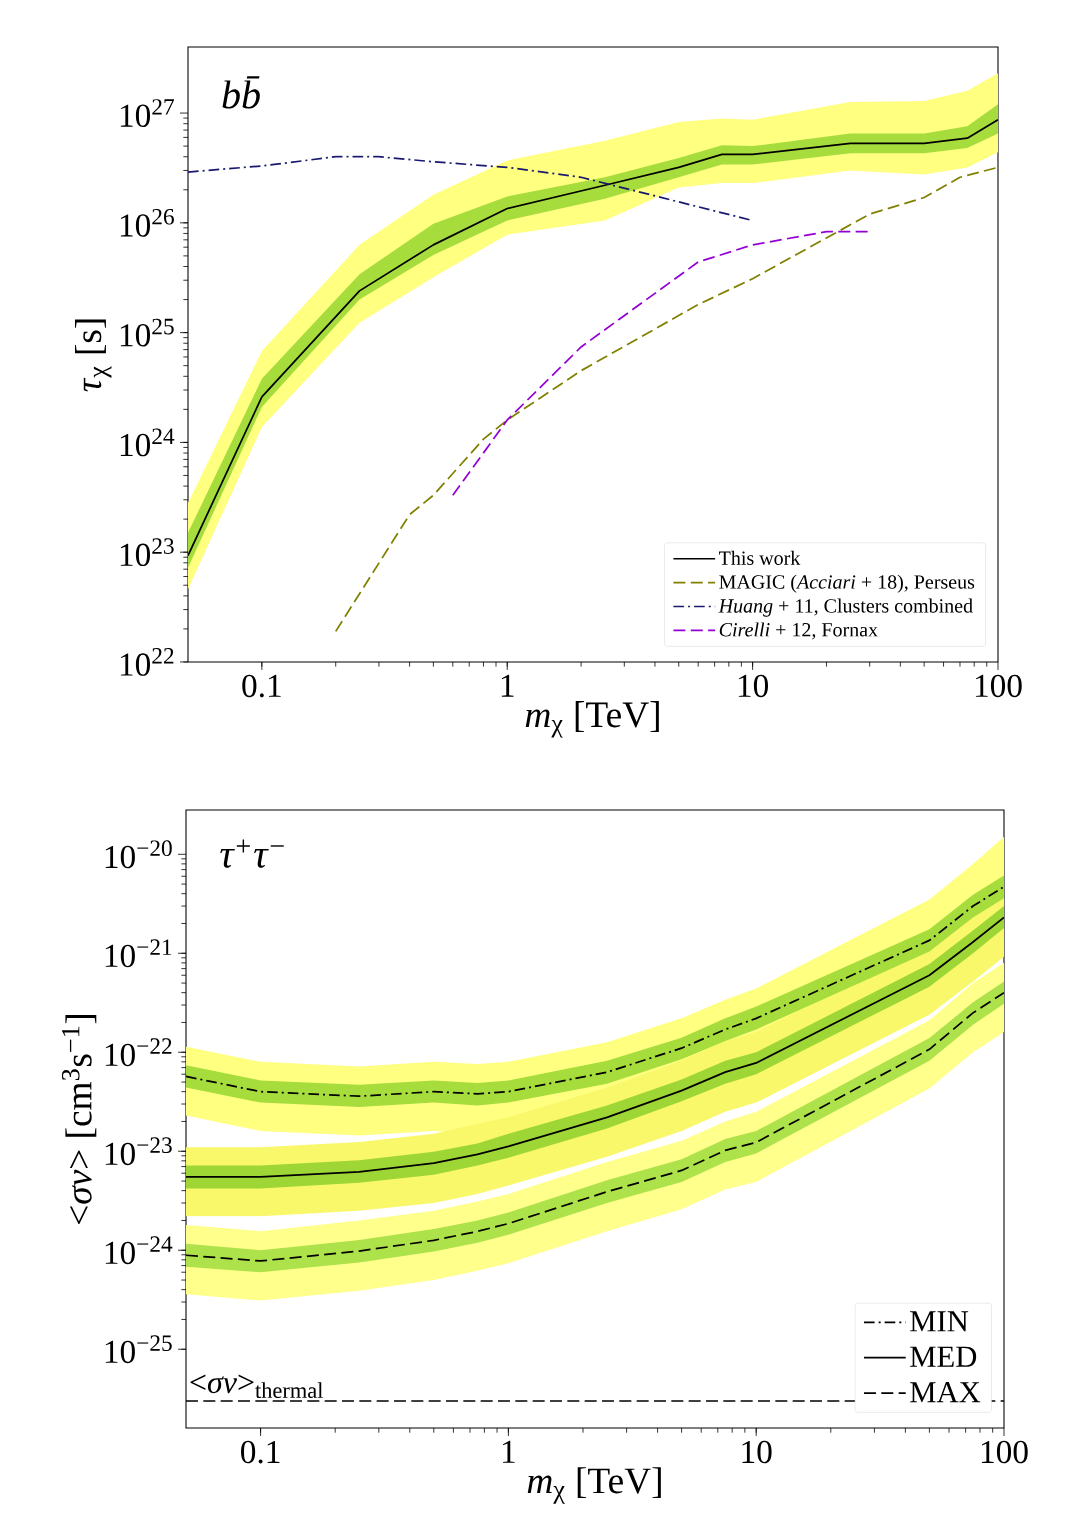  I want to click on y-axis-title: <σv> [cm$^{3}$s$^{−1}$], so click(79, 1119).